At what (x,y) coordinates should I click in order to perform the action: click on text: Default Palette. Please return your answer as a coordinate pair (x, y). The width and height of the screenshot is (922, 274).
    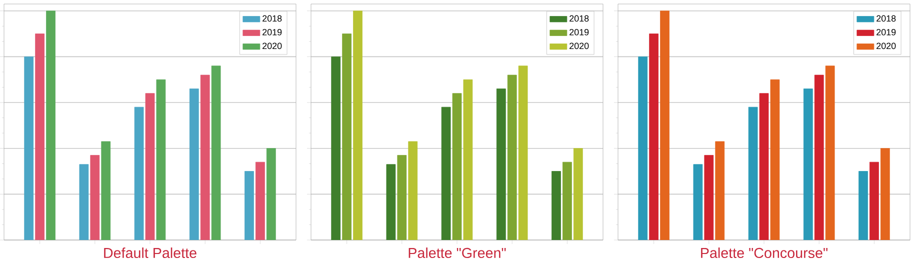
    Looking at the image, I should click on (150, 253).